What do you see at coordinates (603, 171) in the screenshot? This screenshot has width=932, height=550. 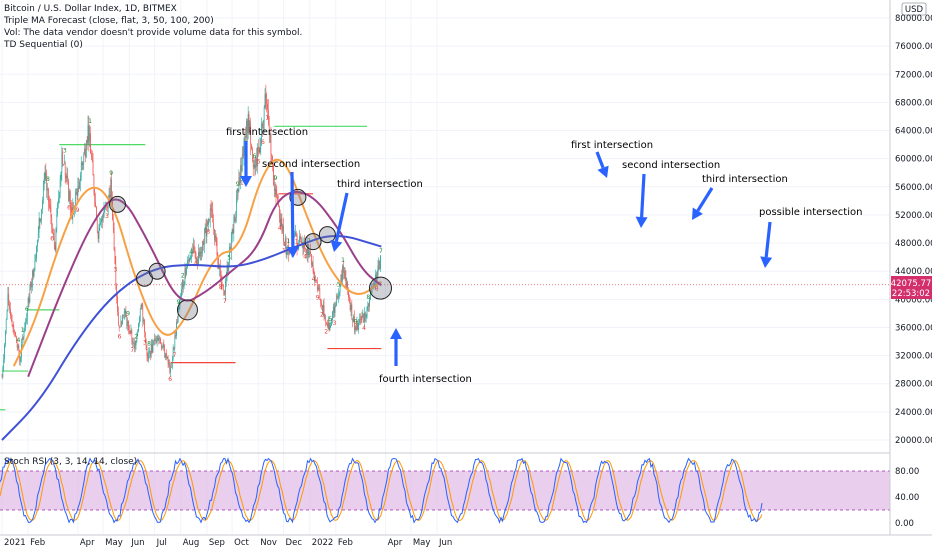 I see `arrow-first-intersection-2-head` at bounding box center [603, 171].